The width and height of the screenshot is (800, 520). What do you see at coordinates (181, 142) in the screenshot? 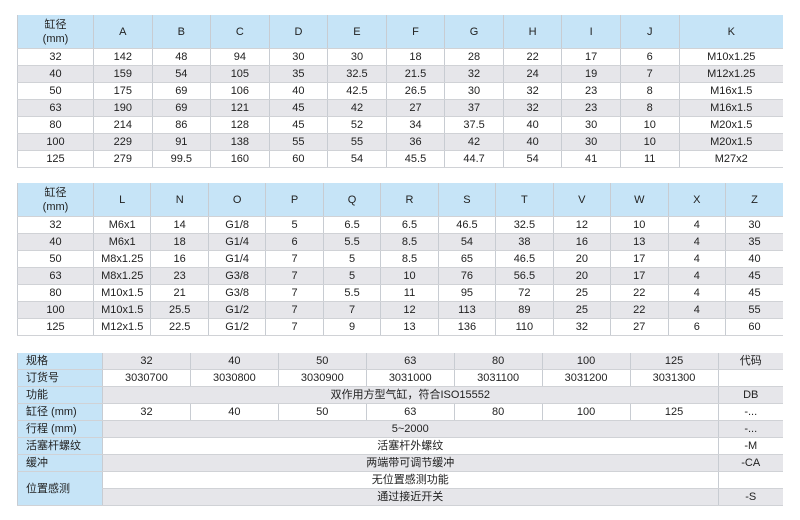
I see `table-cell: 91` at bounding box center [181, 142].